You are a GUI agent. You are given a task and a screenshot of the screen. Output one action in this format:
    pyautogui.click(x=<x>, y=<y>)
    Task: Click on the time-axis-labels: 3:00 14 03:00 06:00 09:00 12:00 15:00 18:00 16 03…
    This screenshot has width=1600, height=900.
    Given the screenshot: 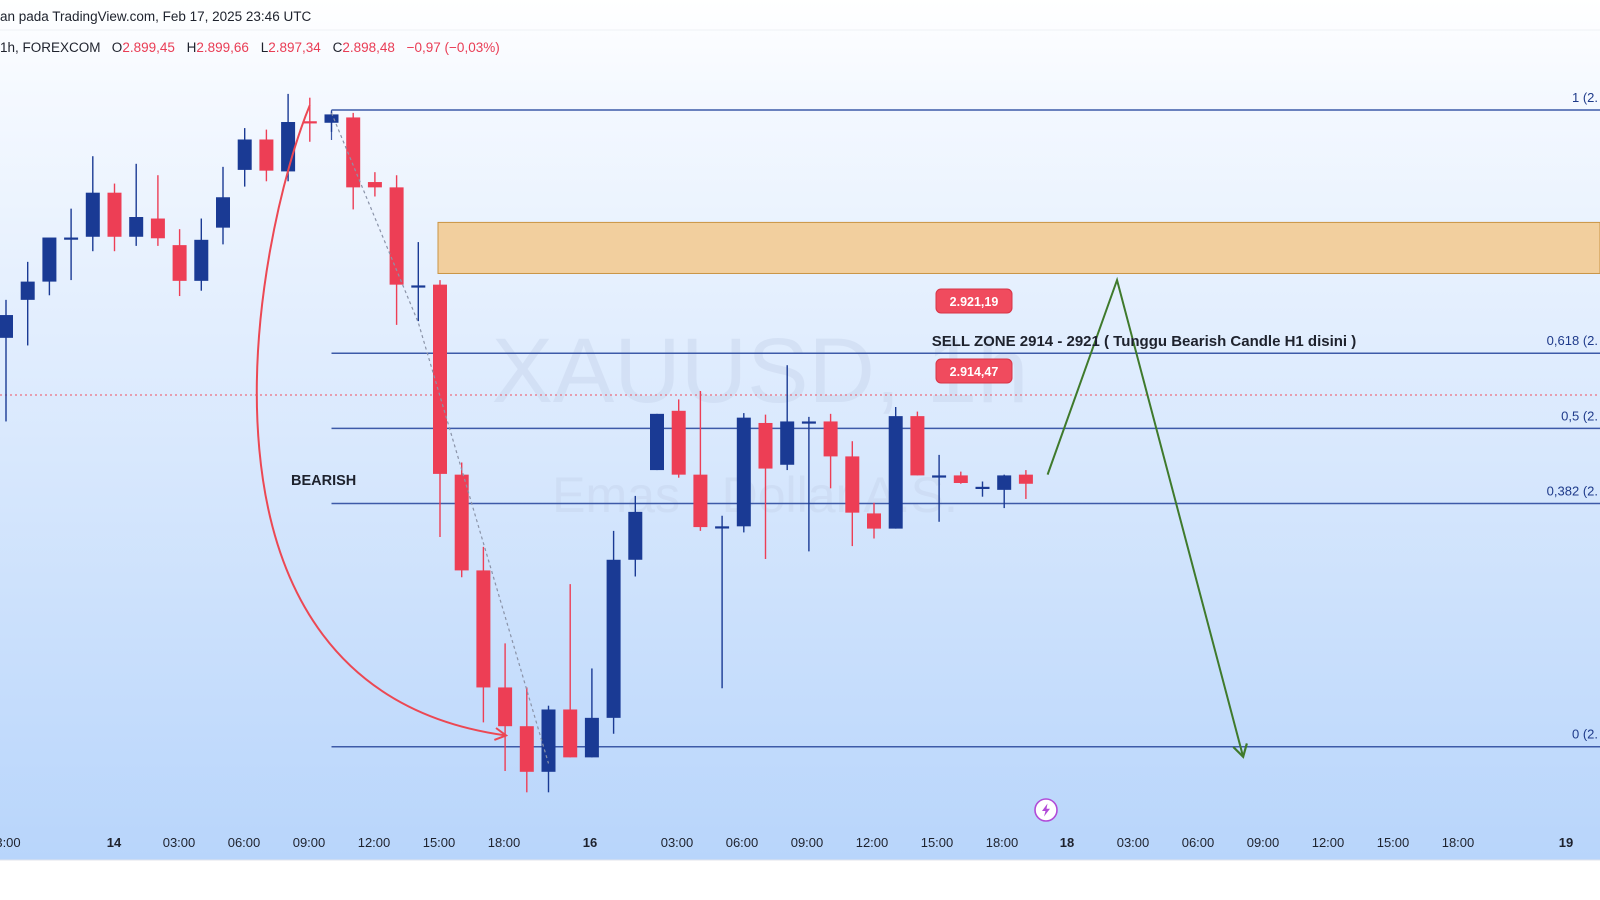 What is the action you would take?
    pyautogui.click(x=786, y=842)
    